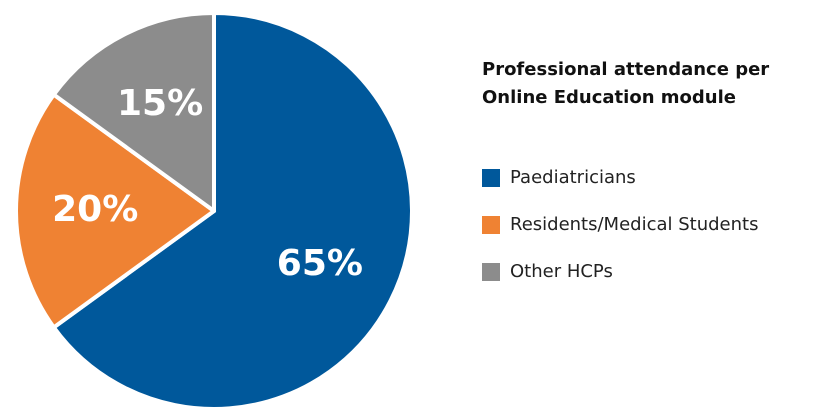 This screenshot has height=414, width=819. I want to click on legend-label: Residents/Medical Students, so click(634, 224).